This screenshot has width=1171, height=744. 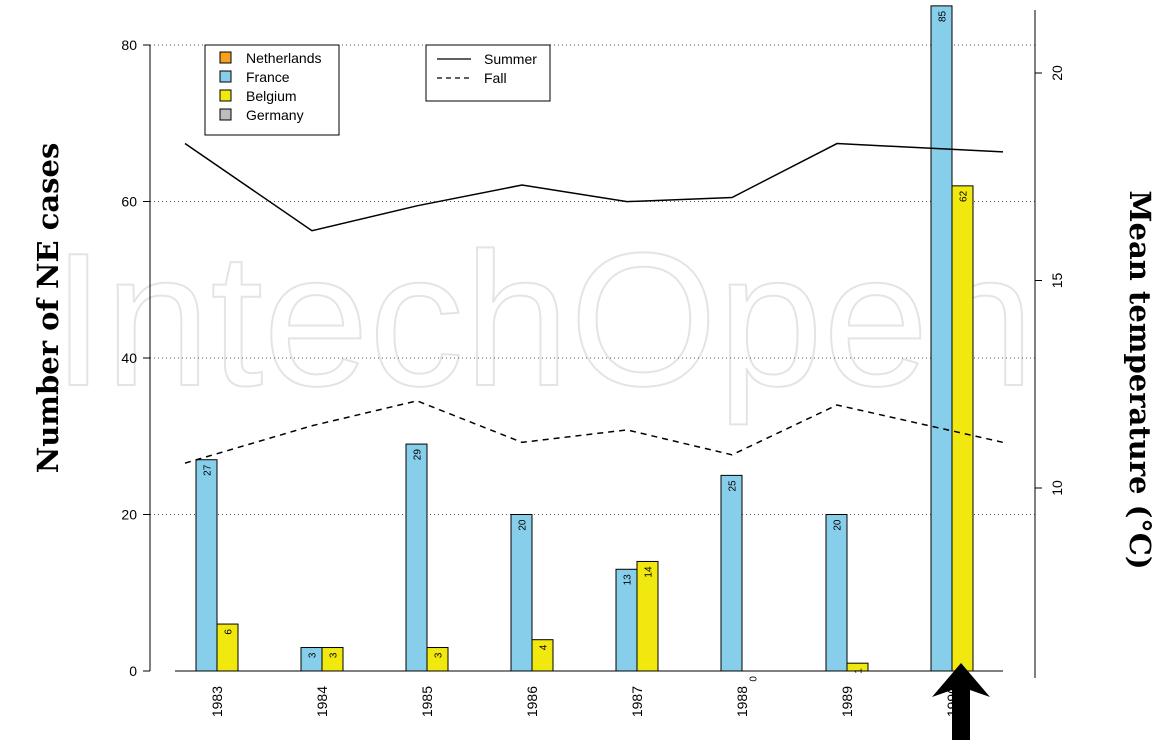 I want to click on y-tick-label-right: 15, so click(x=1057, y=281).